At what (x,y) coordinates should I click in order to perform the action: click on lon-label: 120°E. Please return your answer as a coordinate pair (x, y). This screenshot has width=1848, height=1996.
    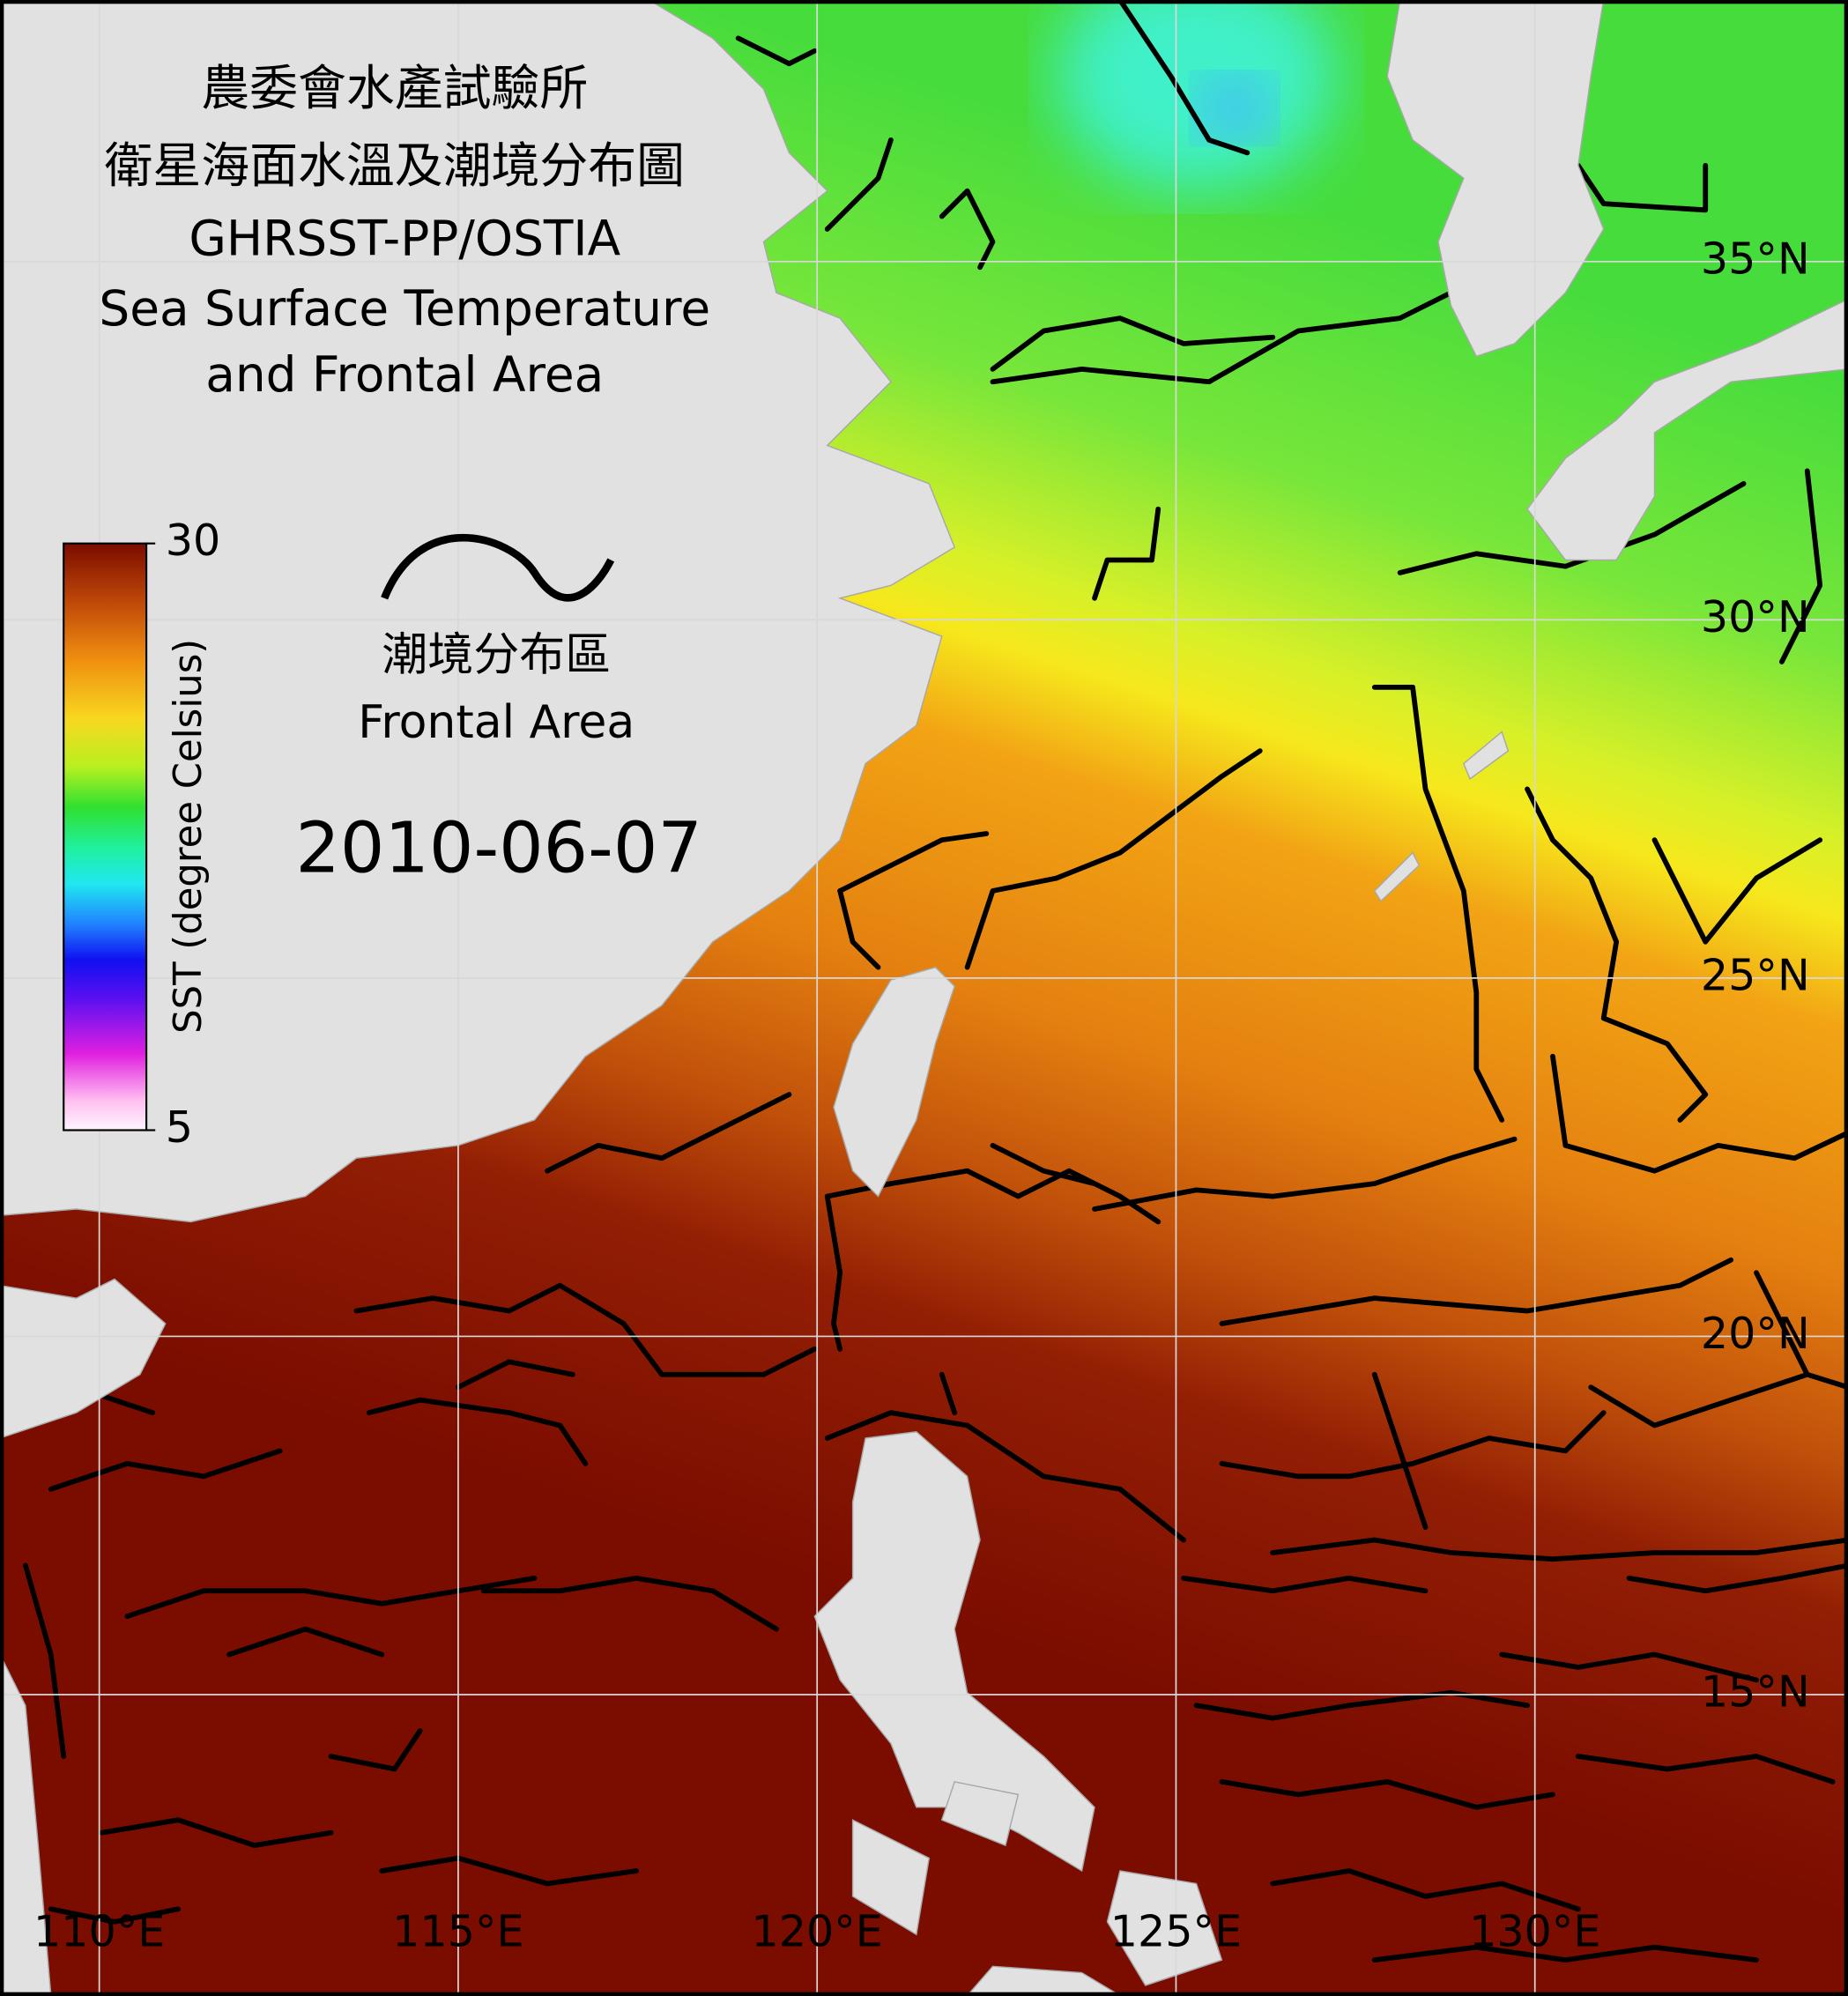
    Looking at the image, I should click on (818, 1931).